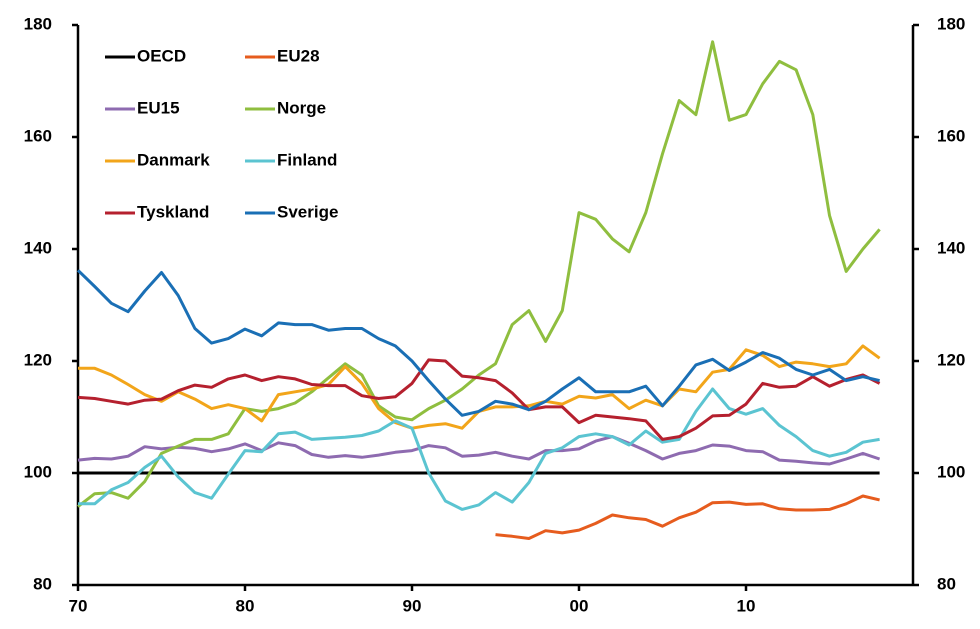 This screenshot has height=629, width=980. Describe the element at coordinates (307, 159) in the screenshot. I see `legend-label: Finland` at that location.